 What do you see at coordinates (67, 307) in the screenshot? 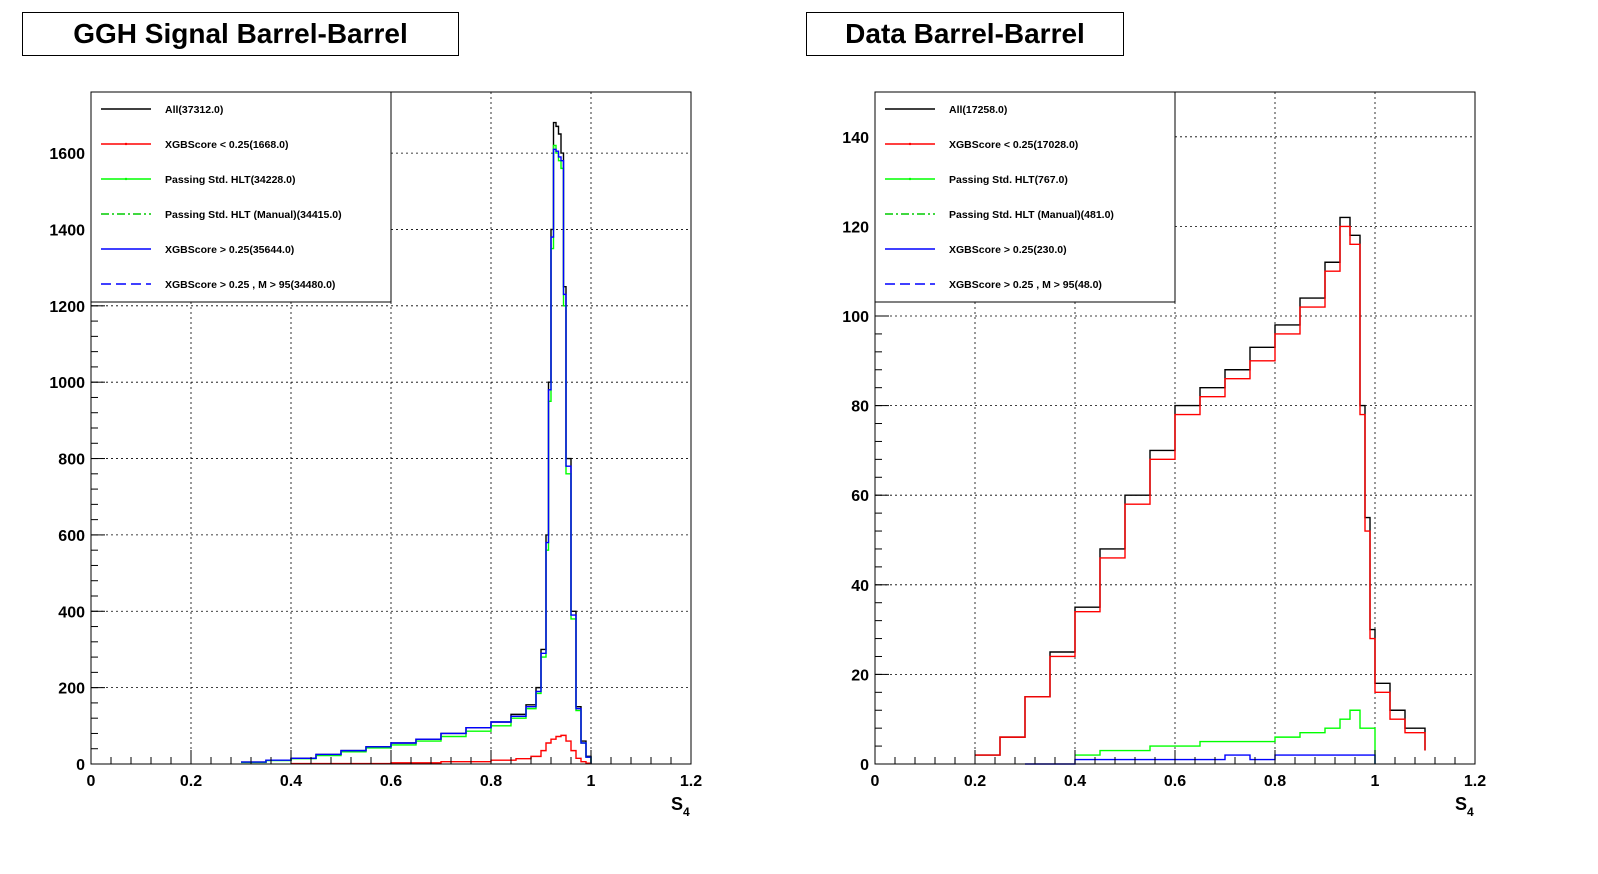
I see `y-tick-label: 1200` at bounding box center [67, 307].